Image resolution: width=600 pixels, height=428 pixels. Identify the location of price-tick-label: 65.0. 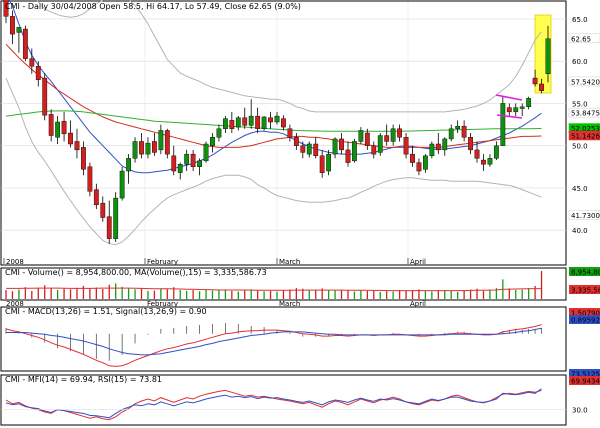
(580, 20).